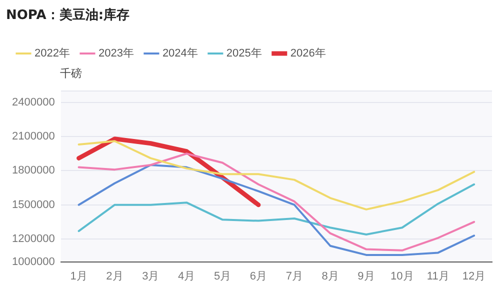 This screenshot has height=286, width=502. Describe the element at coordinates (116, 54) in the screenshot. I see `legend-label: 2023年` at that location.